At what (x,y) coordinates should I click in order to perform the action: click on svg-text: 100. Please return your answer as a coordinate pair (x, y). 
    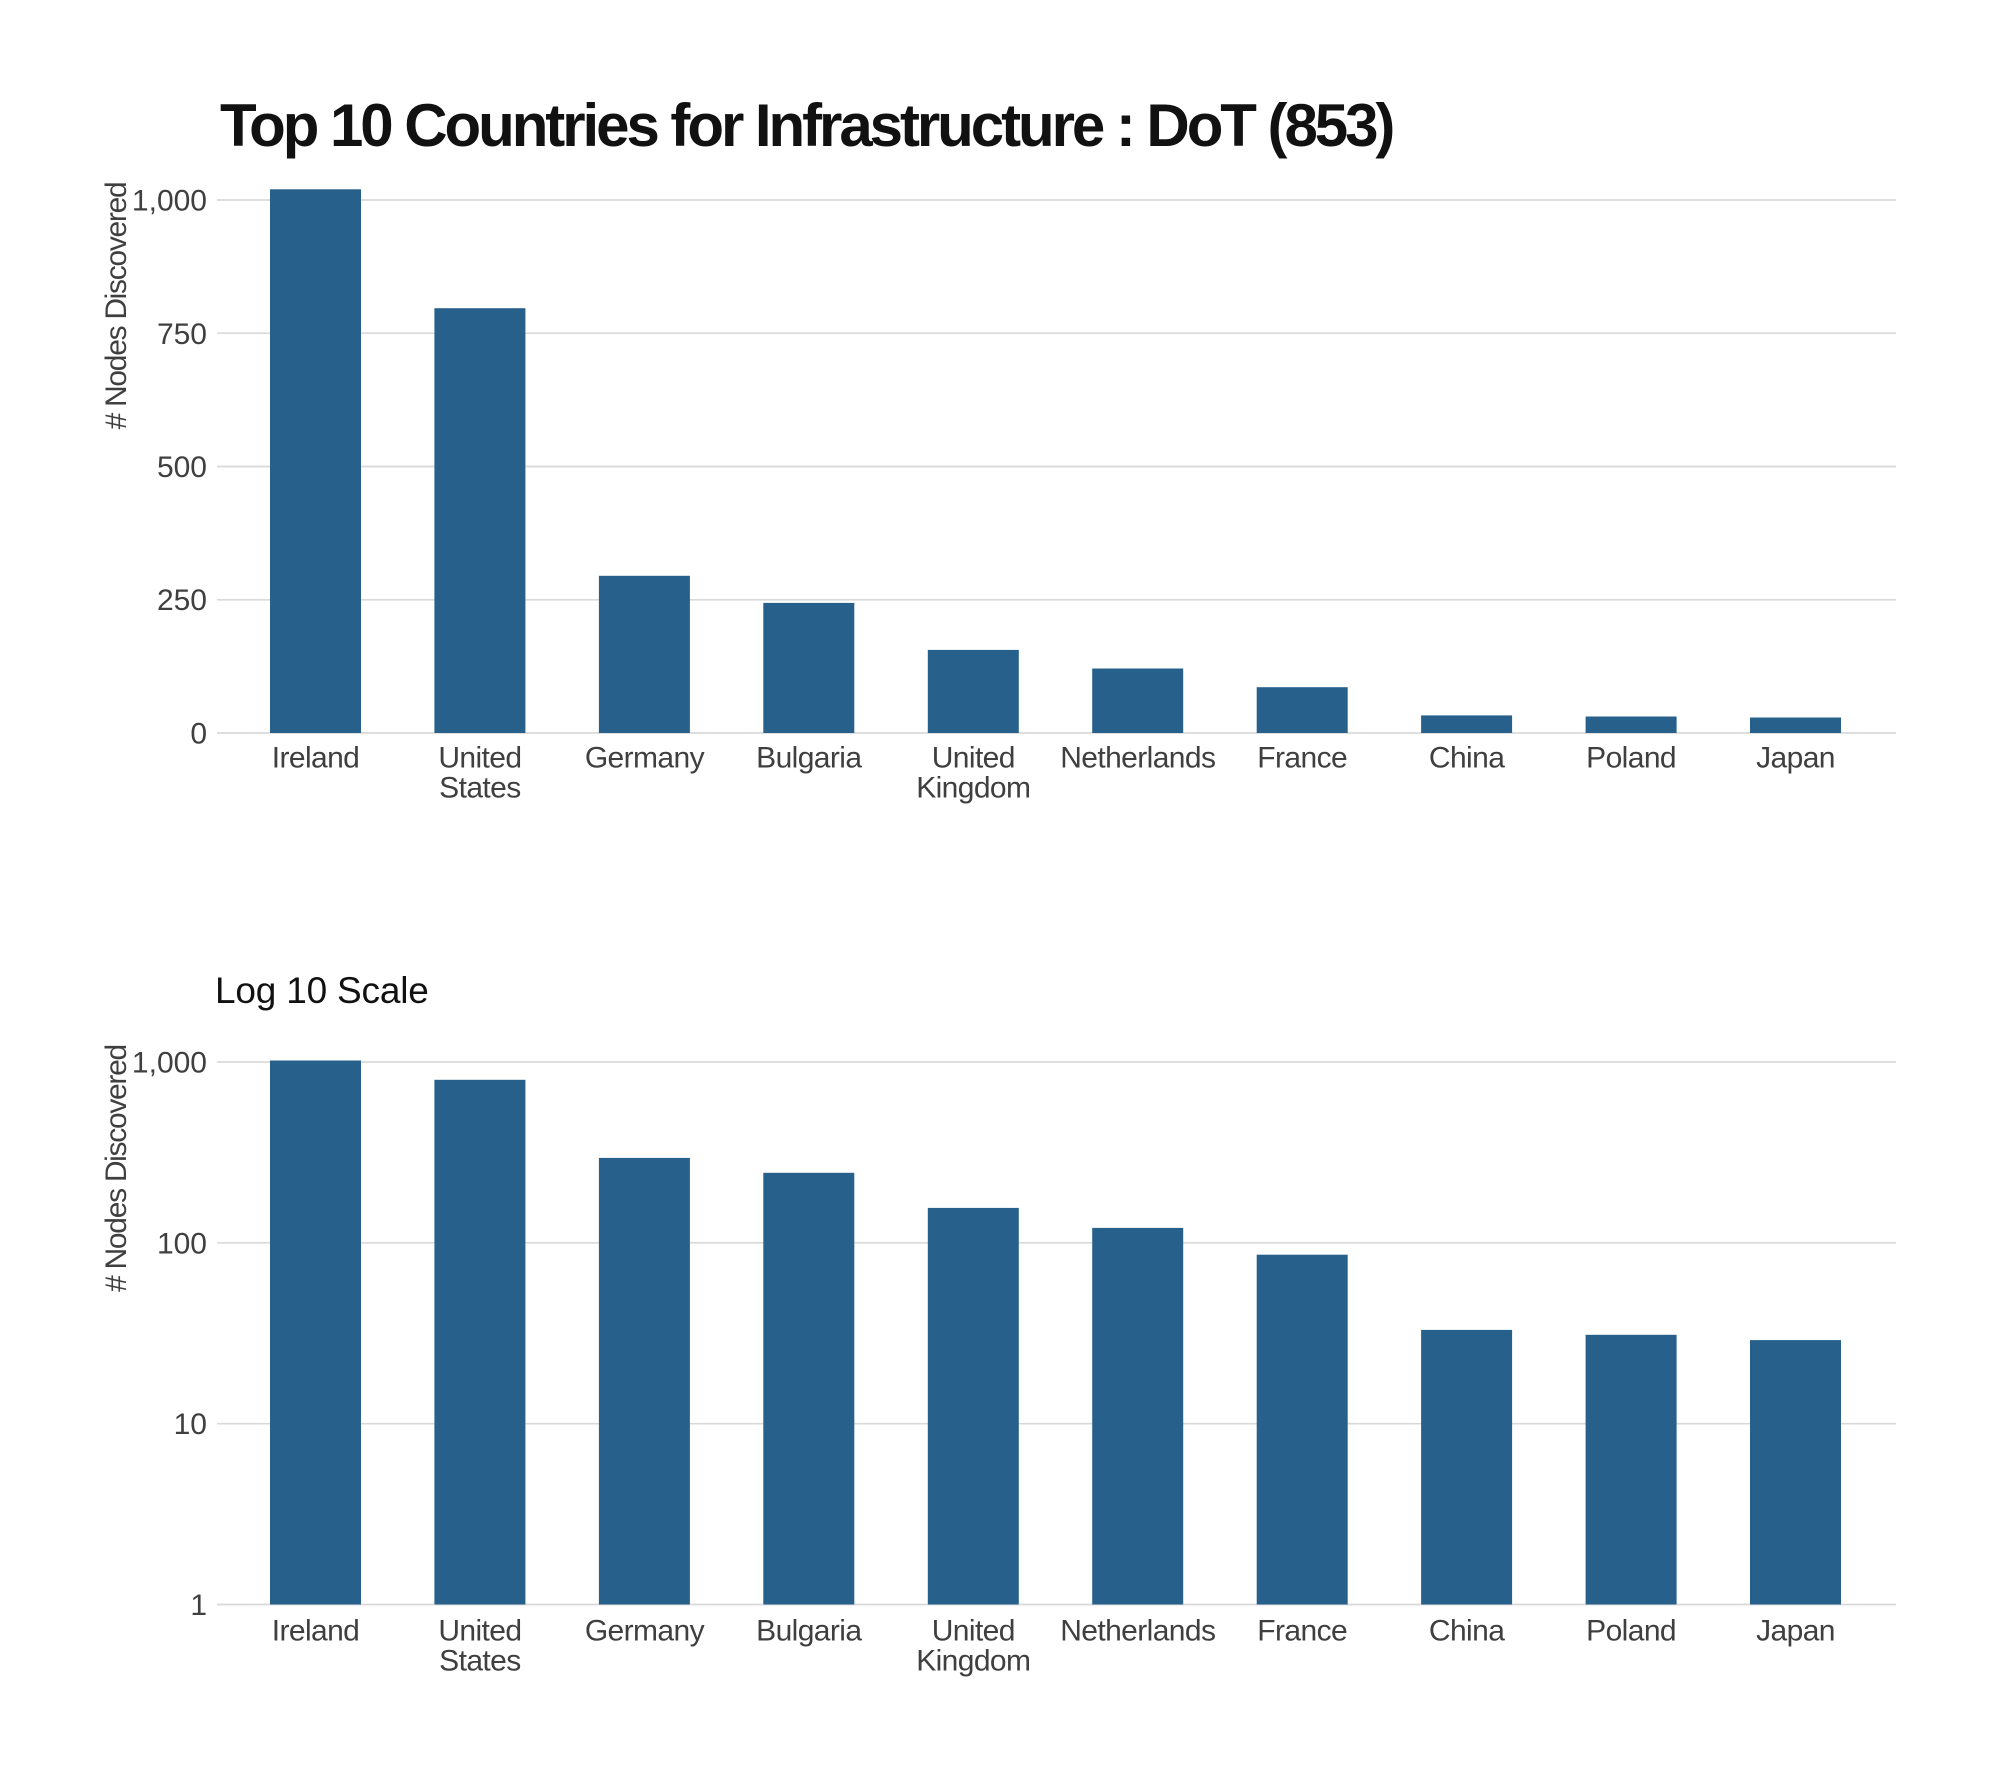
    Looking at the image, I should click on (182, 1243).